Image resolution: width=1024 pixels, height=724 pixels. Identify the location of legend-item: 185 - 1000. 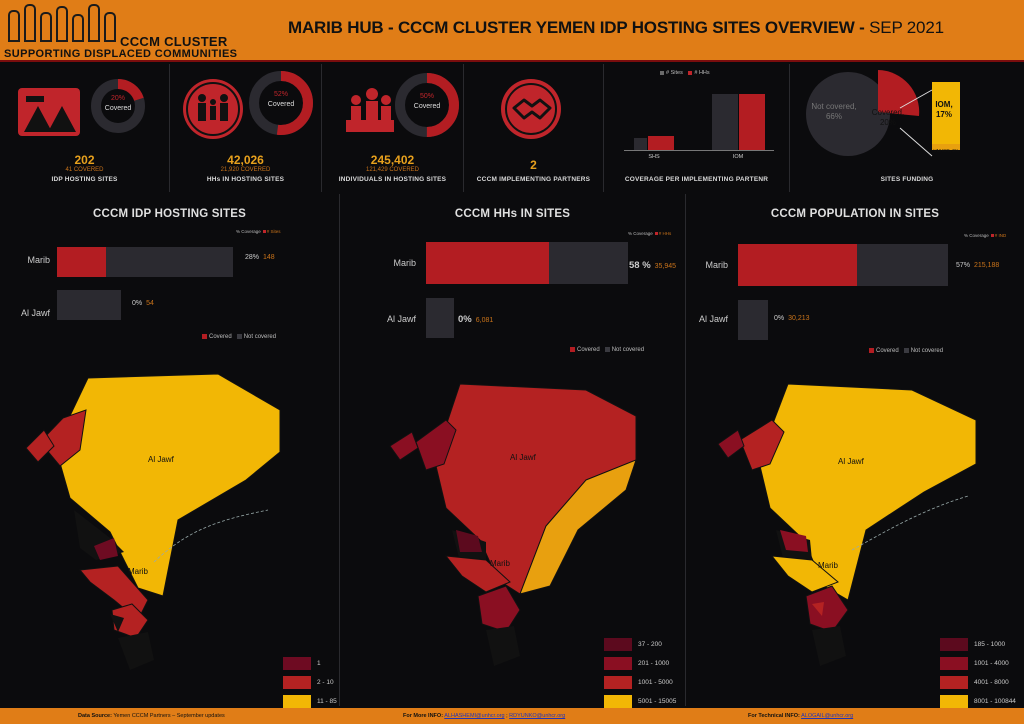
(978, 644).